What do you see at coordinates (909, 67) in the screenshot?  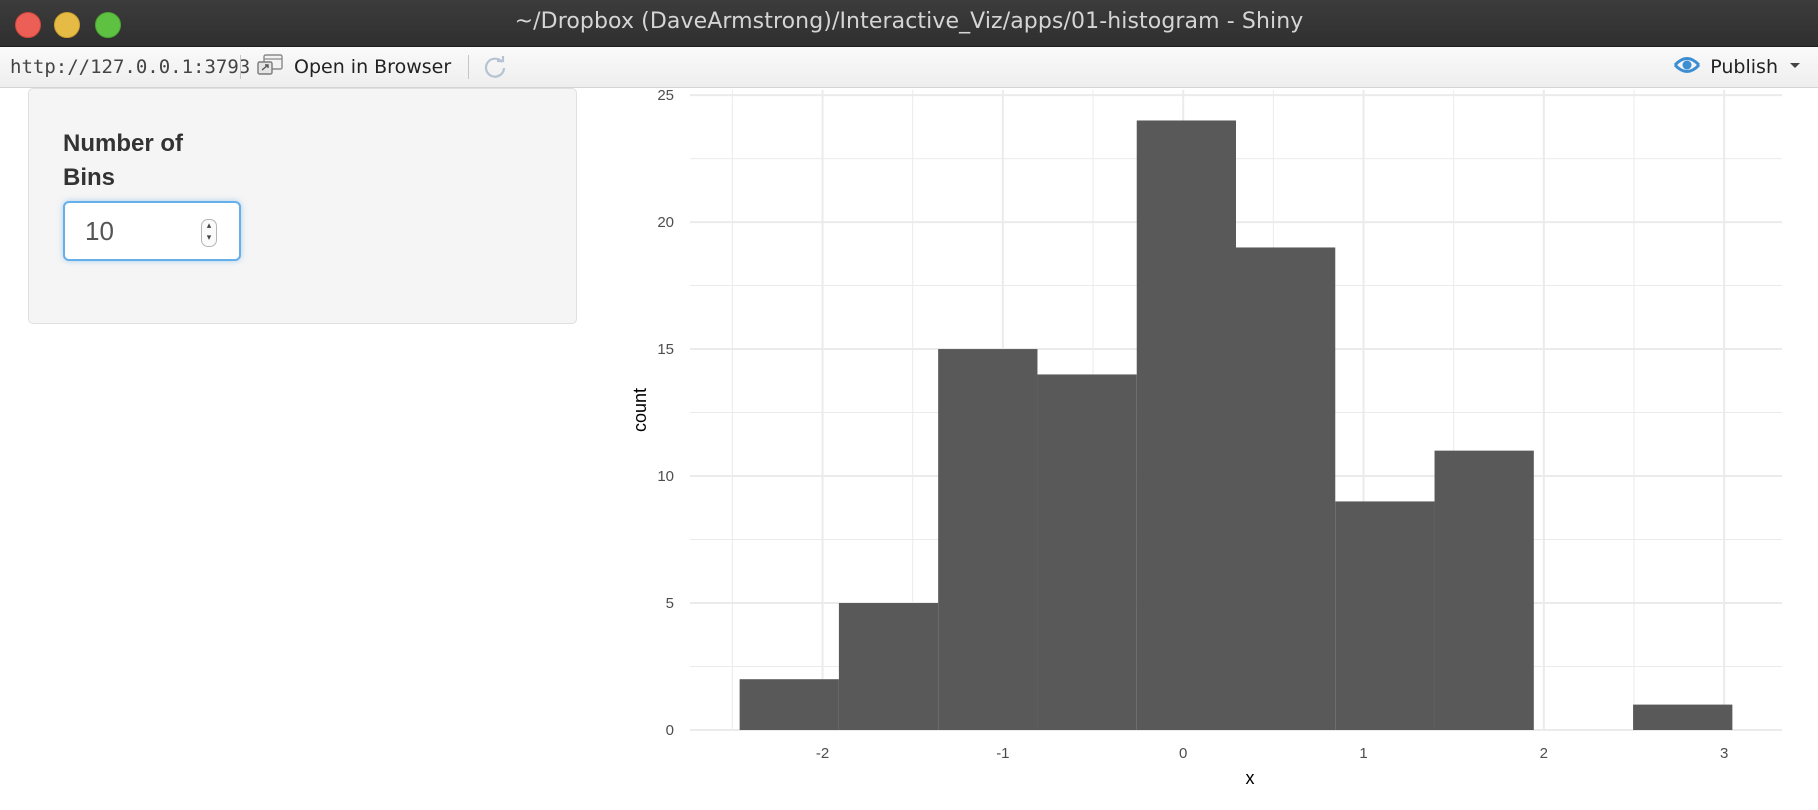 I see `viewer-toolbar: http://127.0.0.1:3793 Open in Browser` at bounding box center [909, 67].